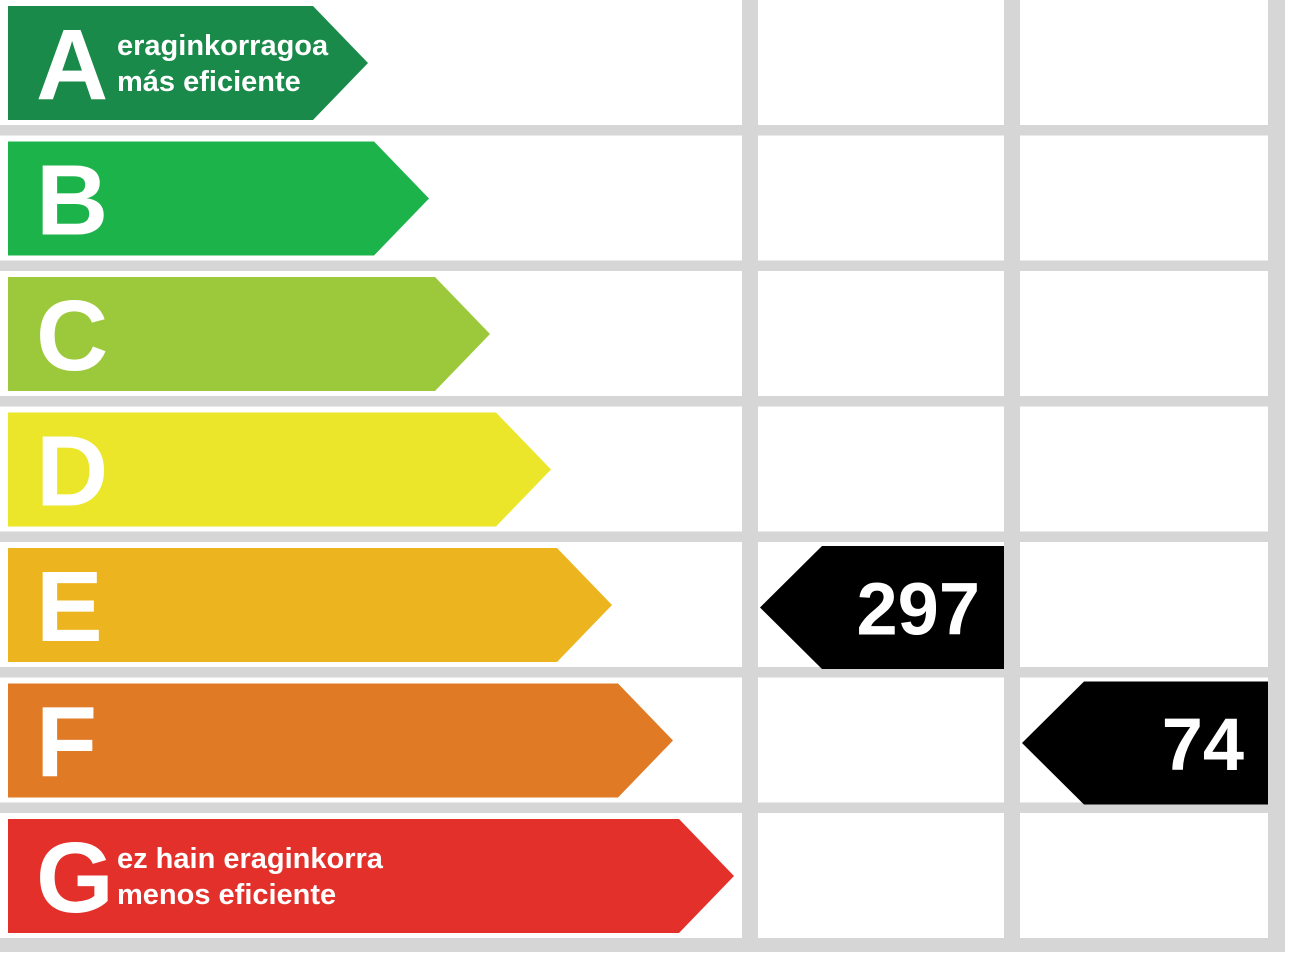 This screenshot has width=1292, height=958. Describe the element at coordinates (1203, 744) in the screenshot. I see `rating-value: 74` at that location.